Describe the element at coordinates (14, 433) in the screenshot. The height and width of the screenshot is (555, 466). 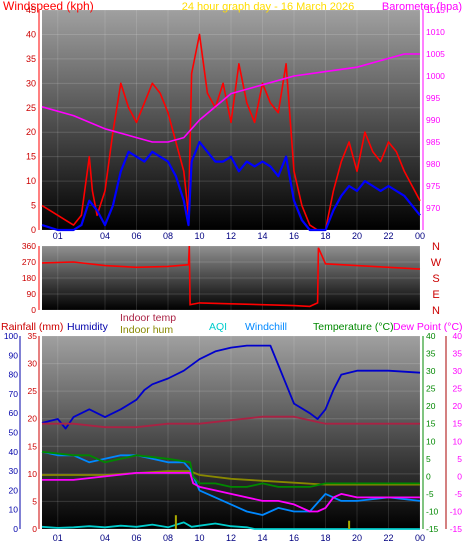
I see `humidity-tick-label: 50` at that location.